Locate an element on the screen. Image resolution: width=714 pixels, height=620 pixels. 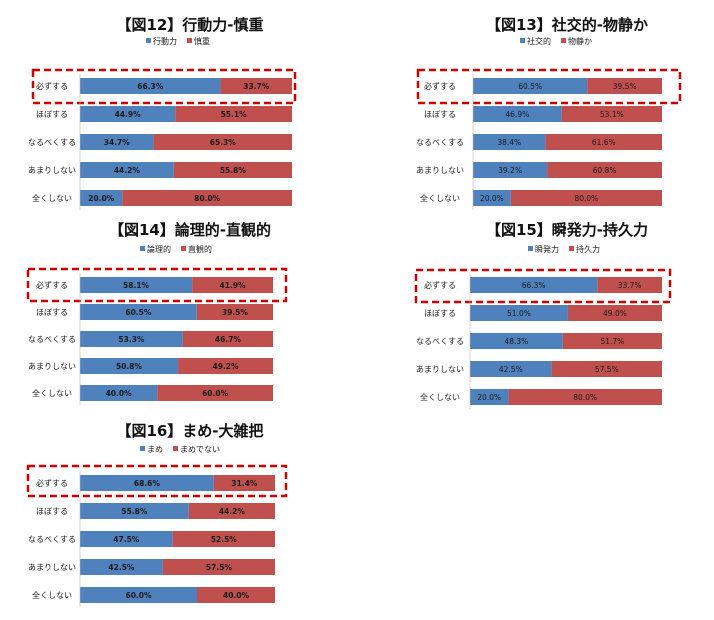
legend-label: 持久力 is located at coordinates (588, 249).